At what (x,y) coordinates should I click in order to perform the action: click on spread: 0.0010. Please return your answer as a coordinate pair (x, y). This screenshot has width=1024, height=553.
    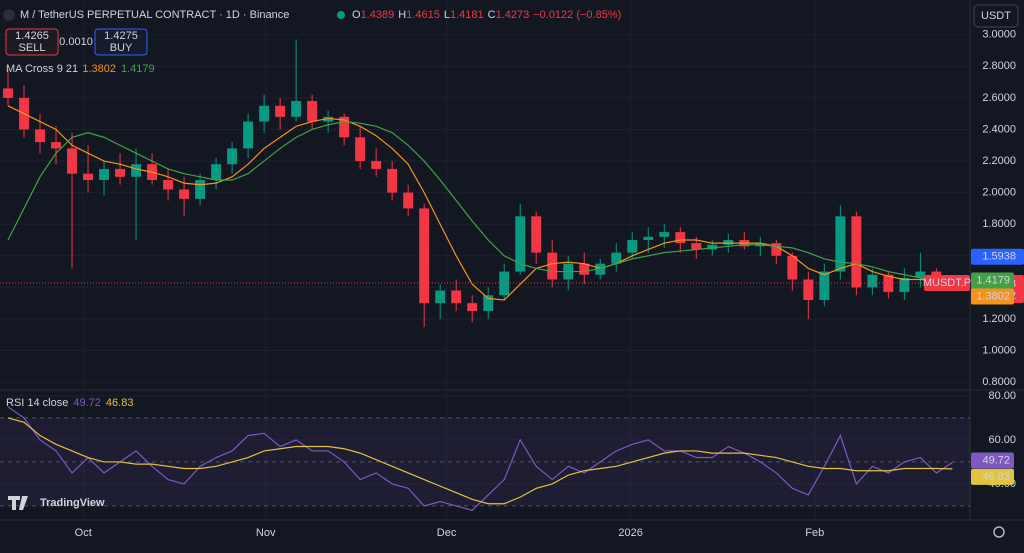
    Looking at the image, I should click on (76, 42).